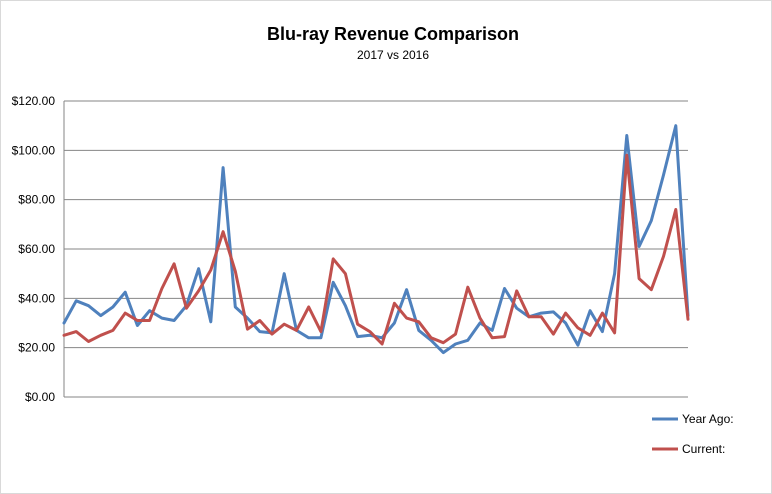 Image resolution: width=772 pixels, height=494 pixels. Describe the element at coordinates (703, 449) in the screenshot. I see `legend-label: Current:` at that location.